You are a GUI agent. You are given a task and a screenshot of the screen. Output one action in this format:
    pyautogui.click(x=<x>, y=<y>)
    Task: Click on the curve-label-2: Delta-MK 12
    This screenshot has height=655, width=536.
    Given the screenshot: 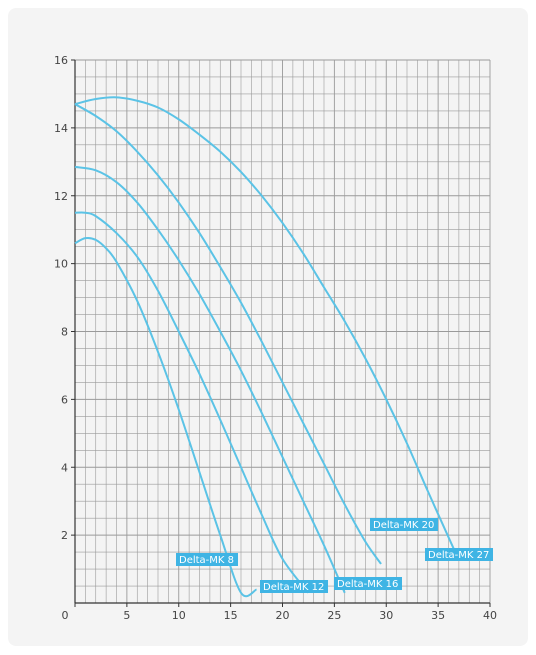 What is the action you would take?
    pyautogui.click(x=294, y=586)
    